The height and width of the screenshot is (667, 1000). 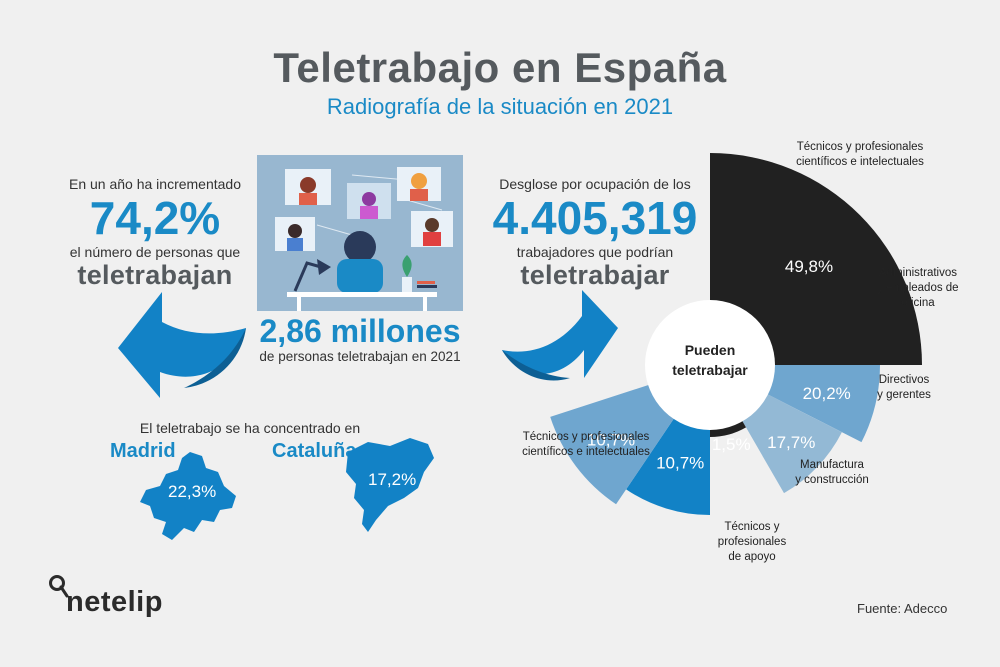 What do you see at coordinates (809, 266) in the screenshot?
I see `pie-slice-value: 49,8%` at bounding box center [809, 266].